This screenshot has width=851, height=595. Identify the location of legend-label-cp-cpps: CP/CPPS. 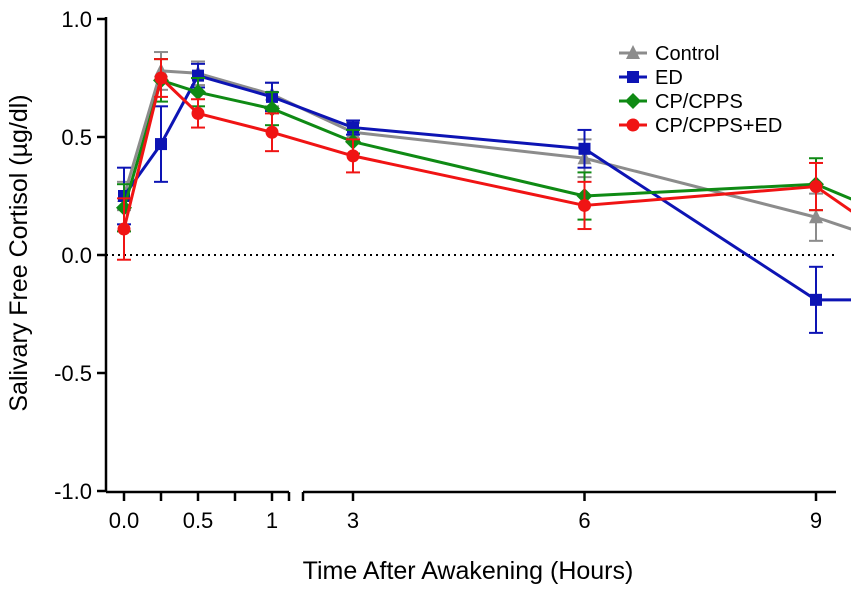
(699, 102).